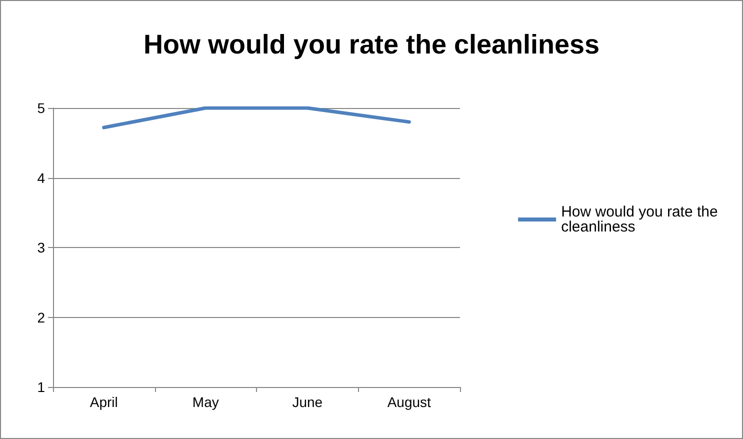 The width and height of the screenshot is (743, 439). Describe the element at coordinates (307, 402) in the screenshot. I see `x-tick-label: June` at that location.